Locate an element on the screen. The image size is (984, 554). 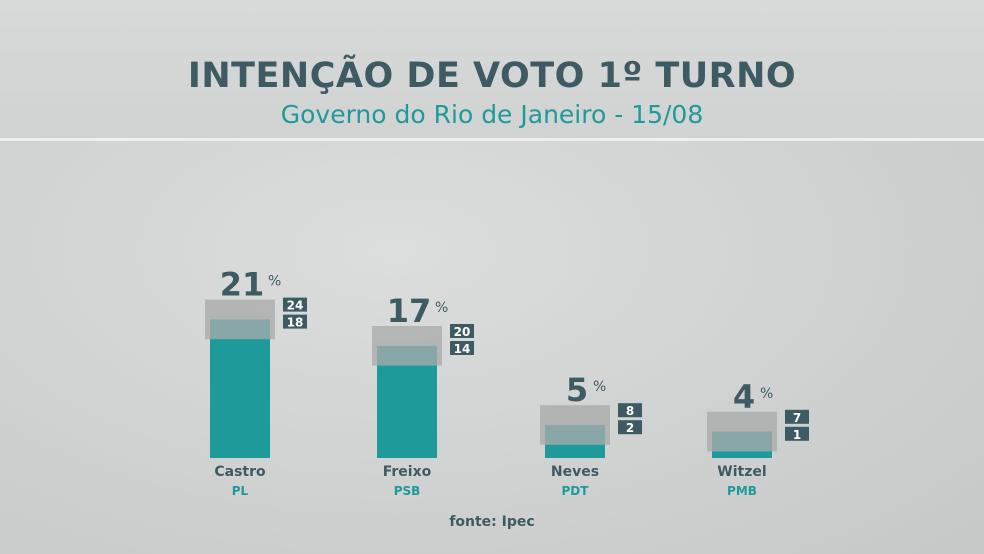
value-label: 5 is located at coordinates (577, 390).